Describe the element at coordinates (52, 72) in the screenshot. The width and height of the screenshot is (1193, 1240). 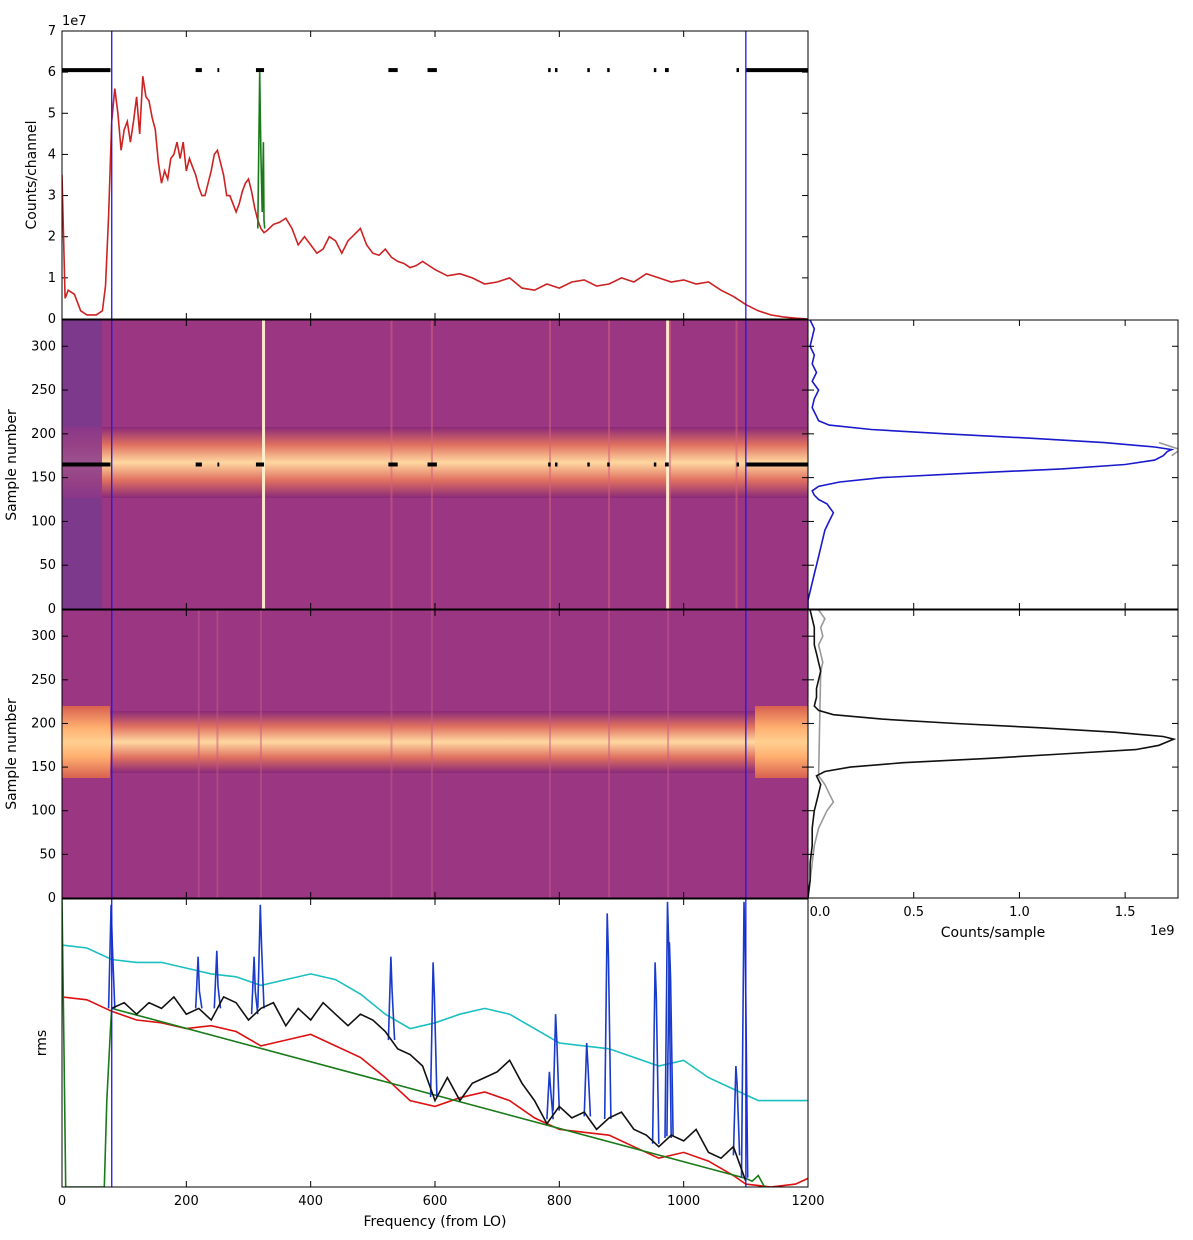
I see `top-ytick-label: 6` at that location.